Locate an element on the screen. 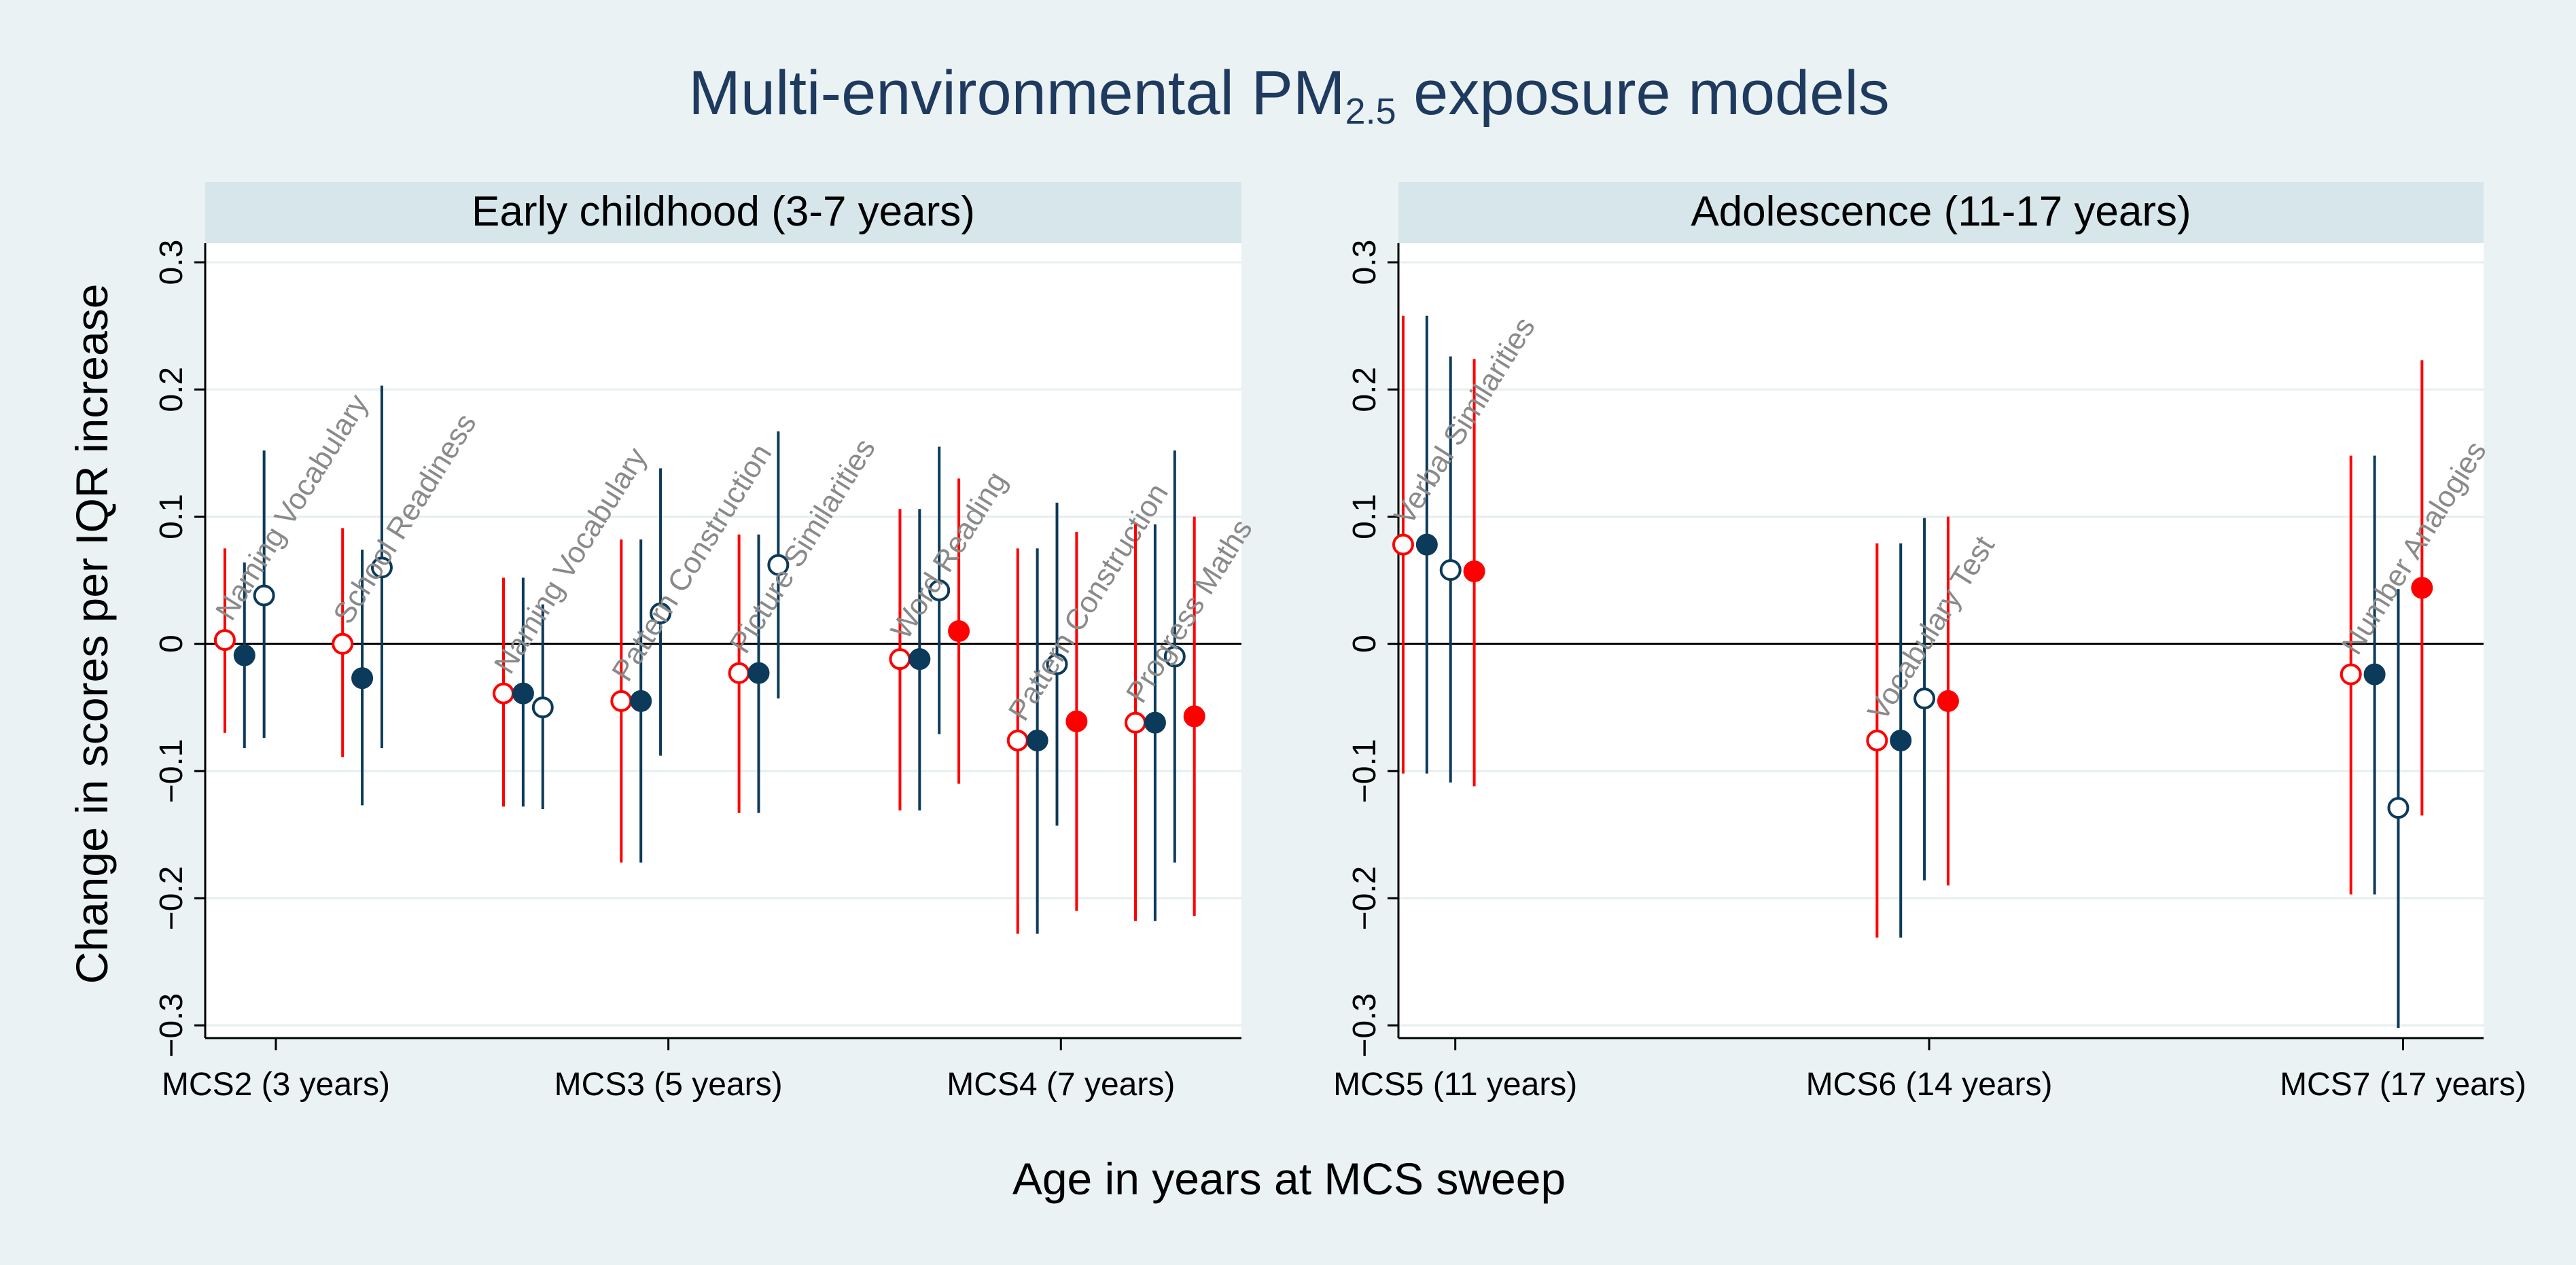 The height and width of the screenshot is (1265, 2576). panel-title: Adolescence (11-17 years) is located at coordinates (1941, 212).